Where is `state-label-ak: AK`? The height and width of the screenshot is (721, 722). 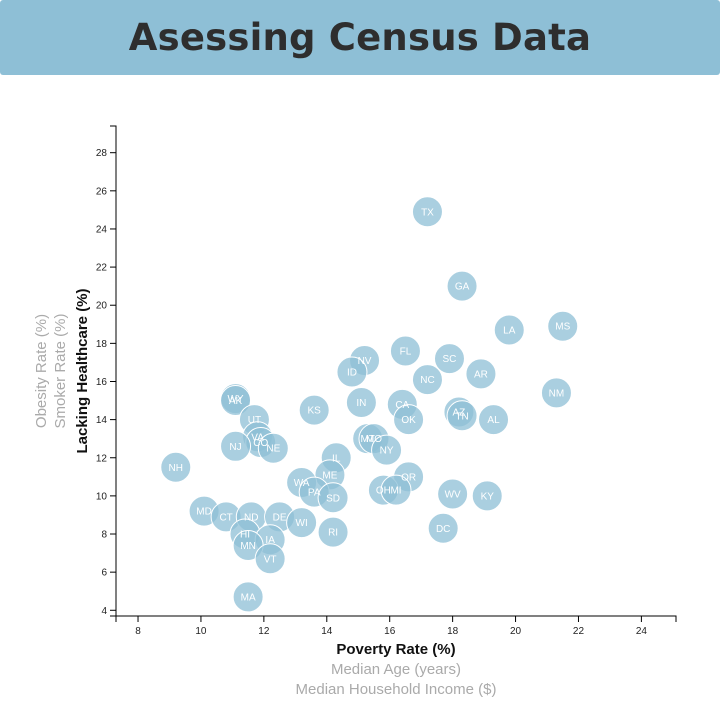 state-label-ak: AK is located at coordinates (236, 401).